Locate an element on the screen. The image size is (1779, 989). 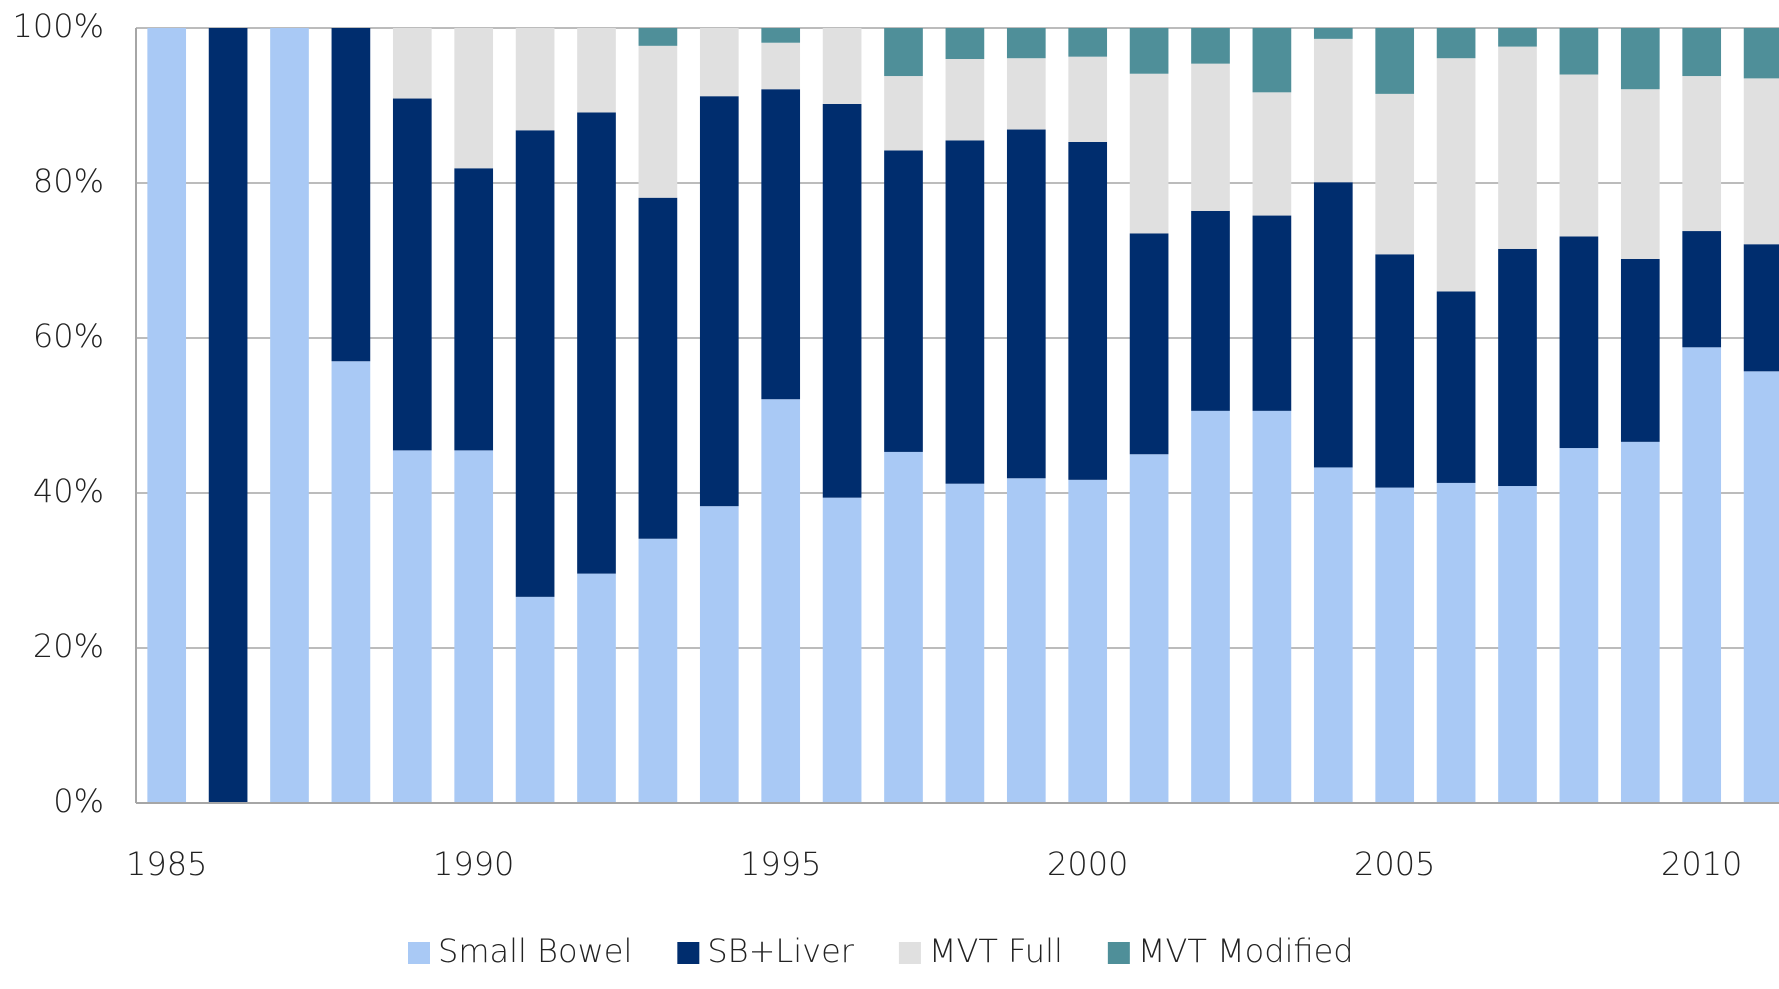
x-tick-label: 1995 is located at coordinates (780, 864).